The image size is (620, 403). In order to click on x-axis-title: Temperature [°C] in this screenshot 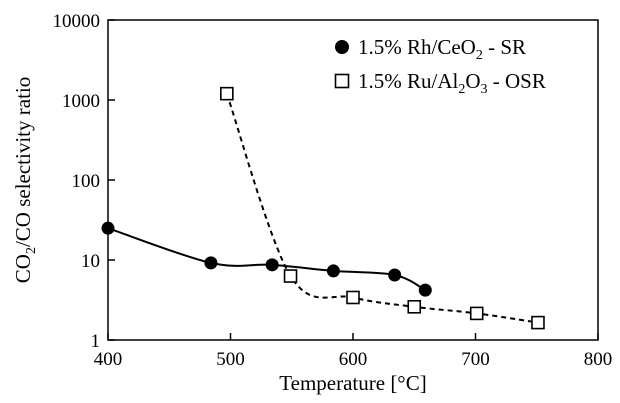, I will do `click(352, 383)`.